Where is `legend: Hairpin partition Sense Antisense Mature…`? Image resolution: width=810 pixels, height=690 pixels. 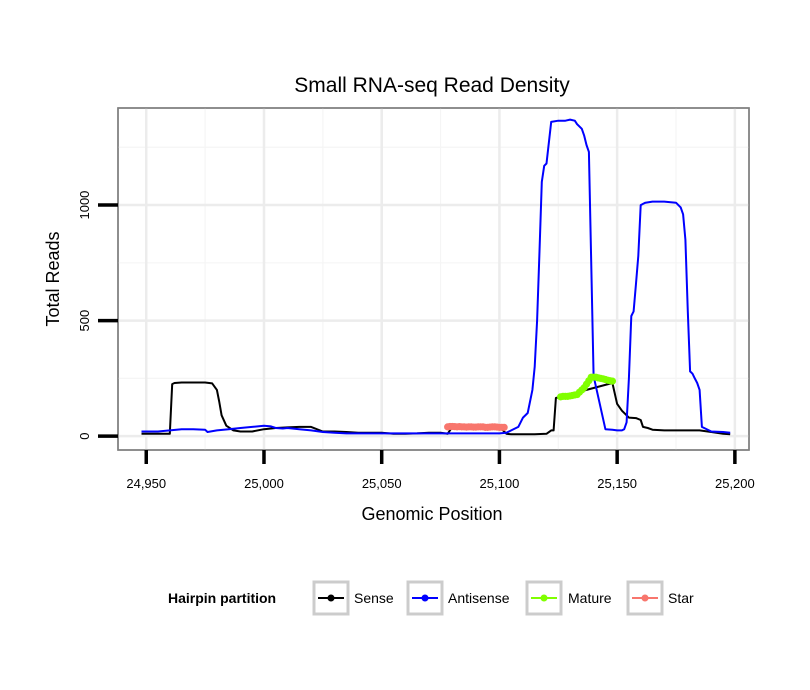
legend: Hairpin partition Sense Antisense Mature… is located at coordinates (431, 598).